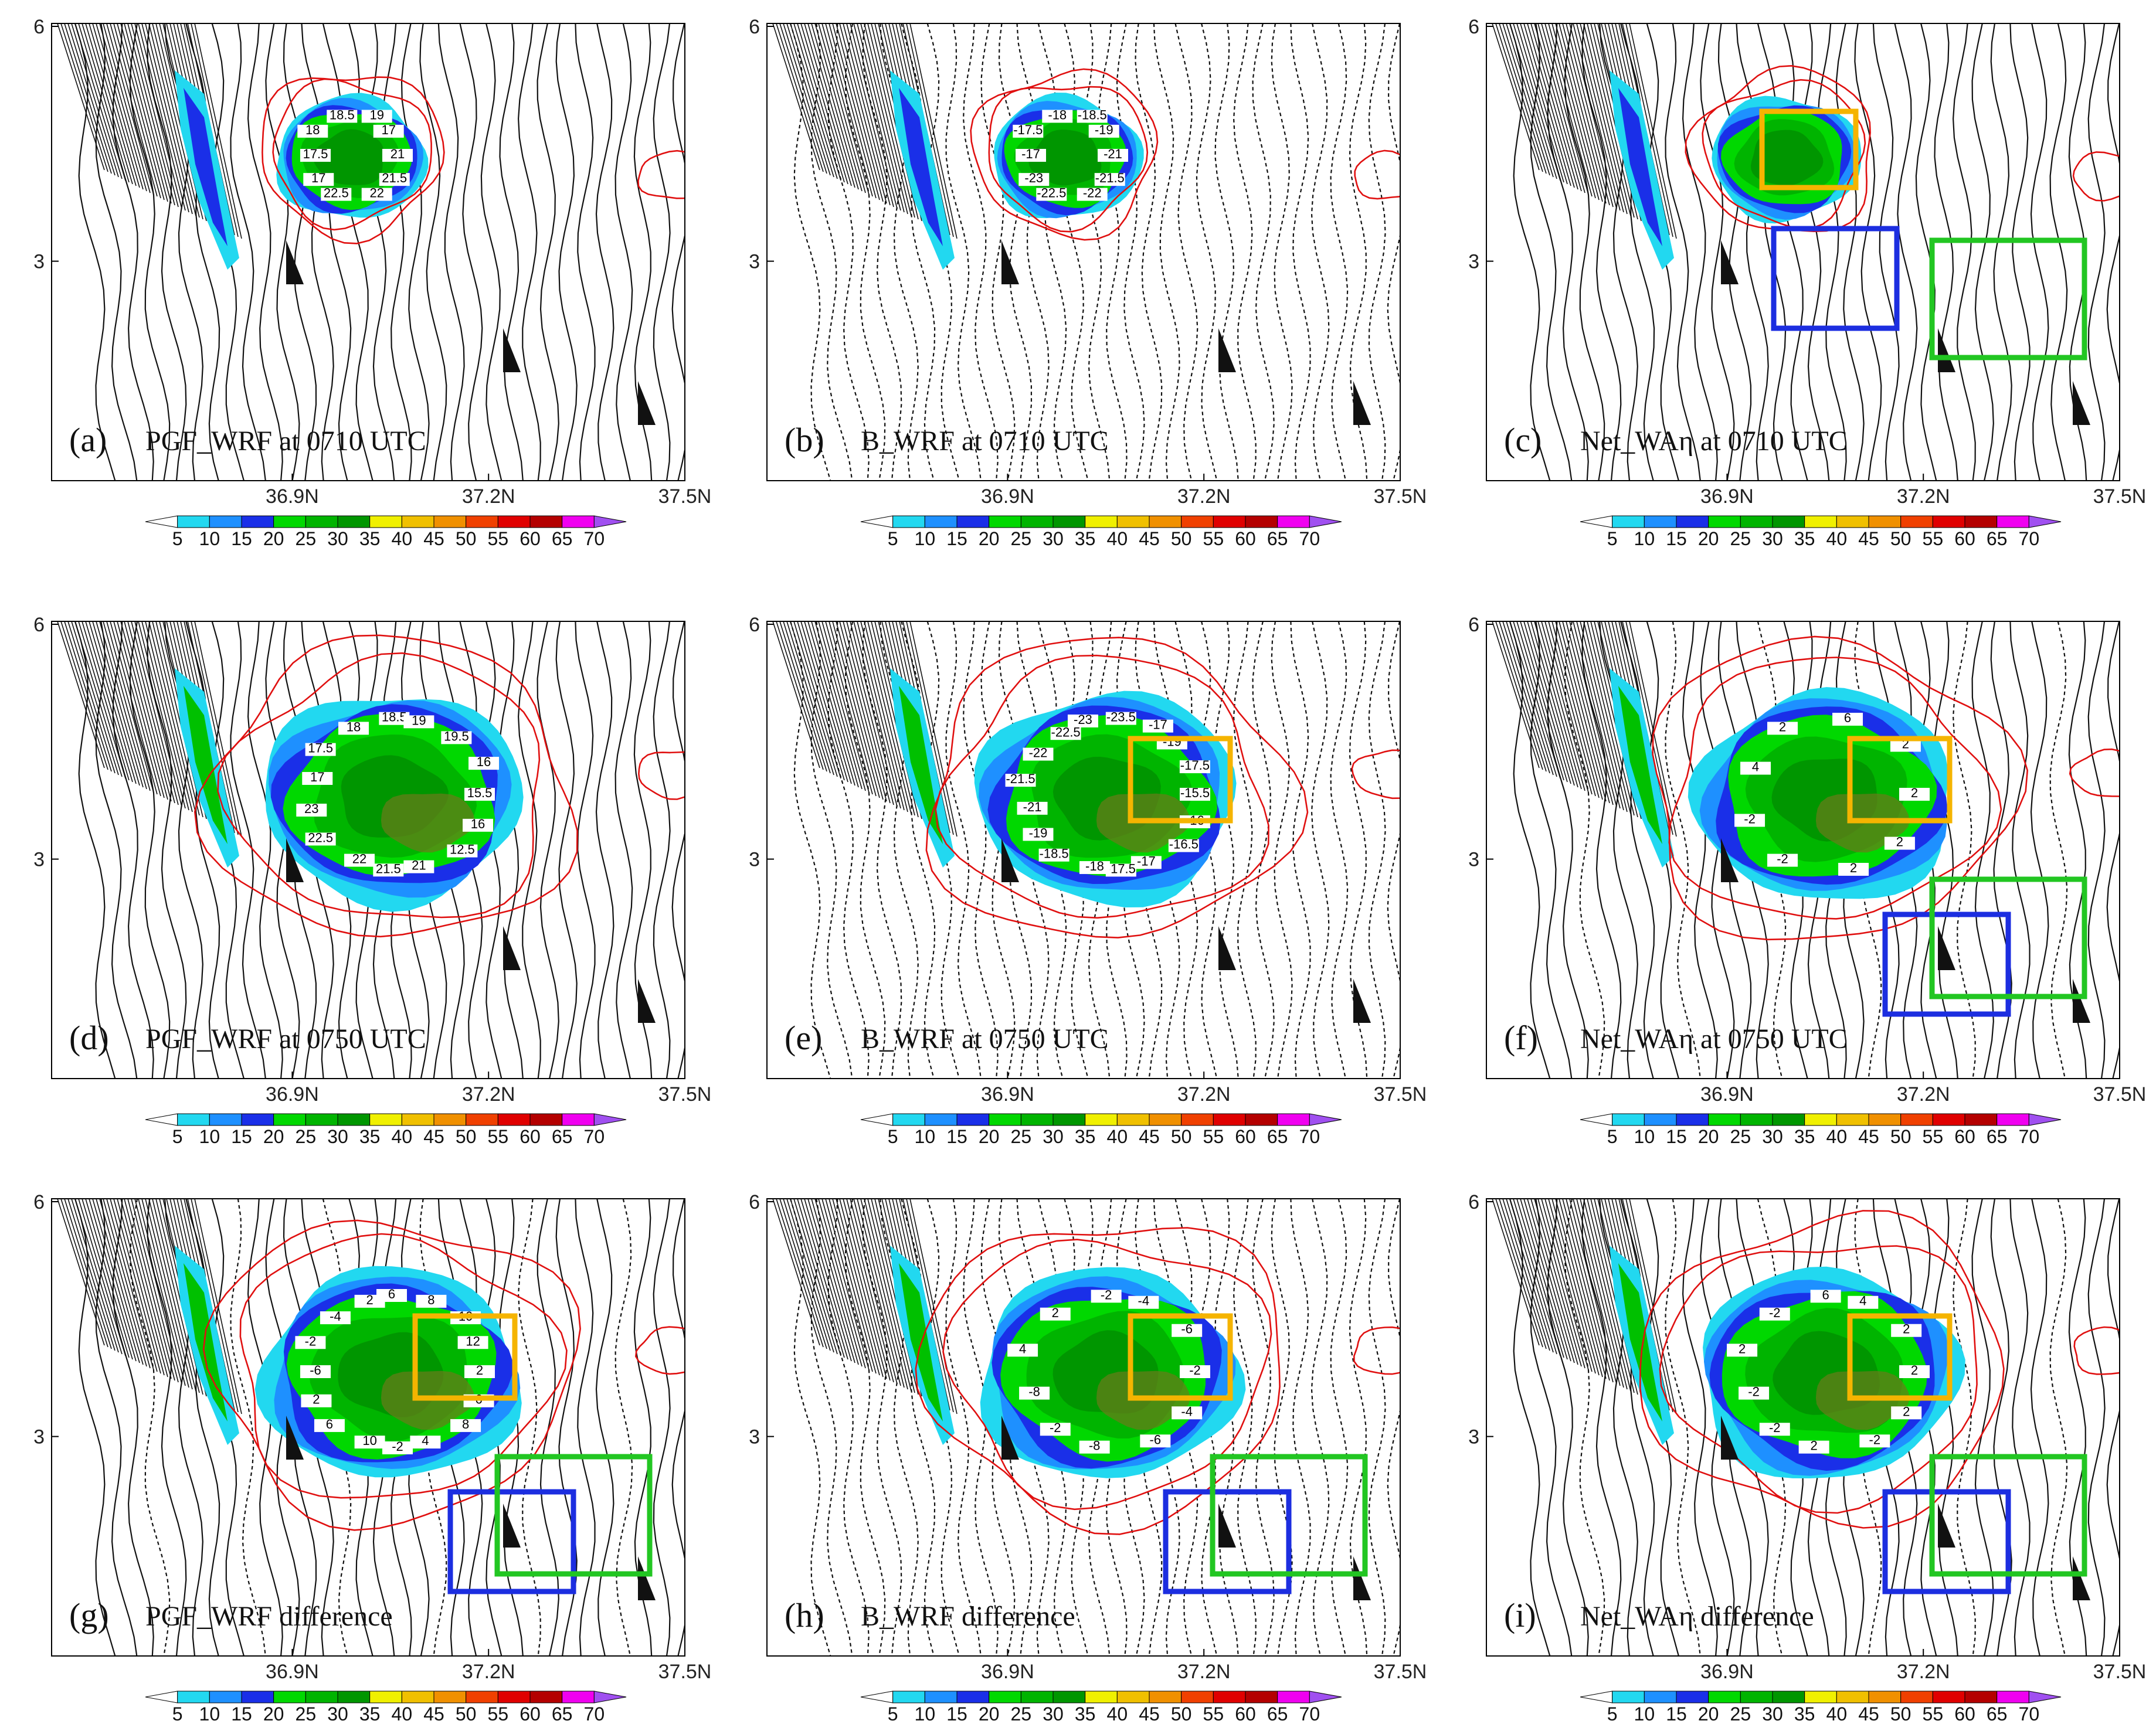 The width and height of the screenshot is (2156, 1731). Describe the element at coordinates (1612, 1714) in the screenshot. I see `colorbar-label: 5` at that location.